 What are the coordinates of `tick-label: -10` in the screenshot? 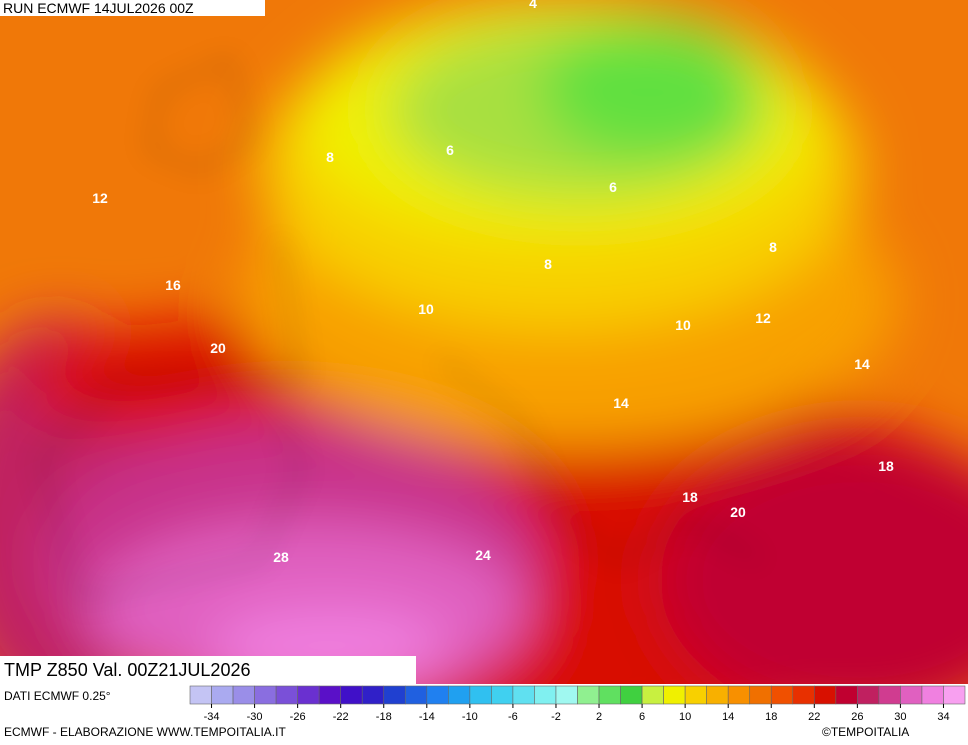 It's located at (470, 717).